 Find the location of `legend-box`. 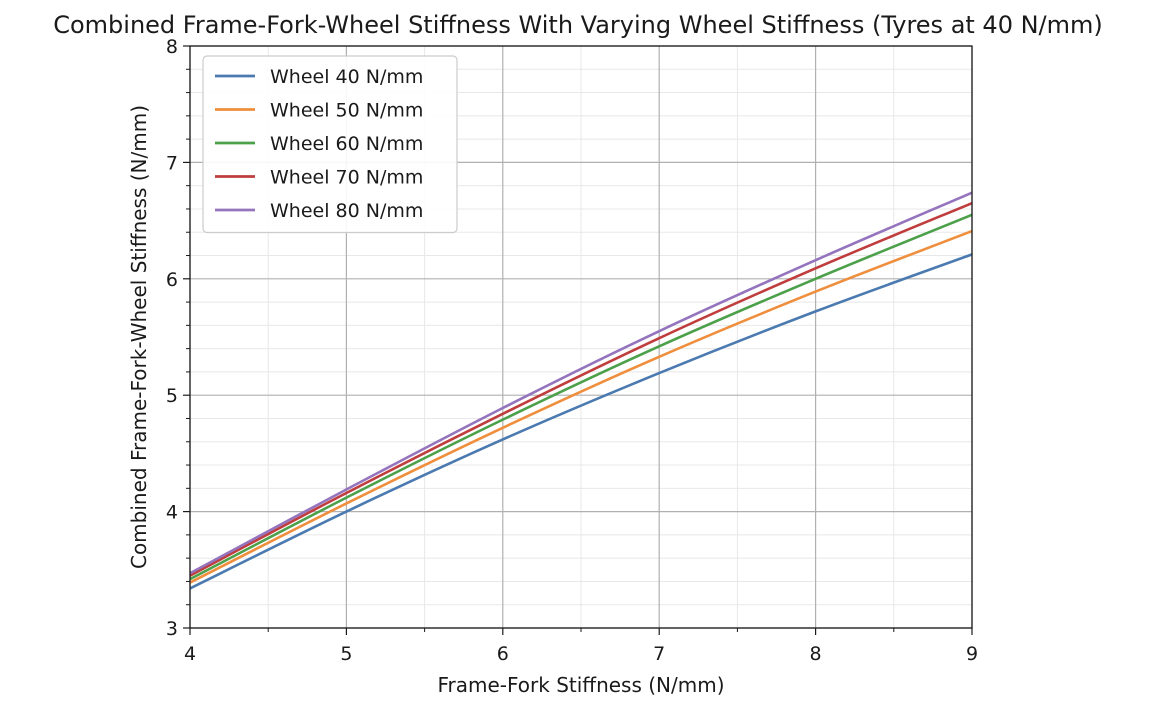

legend-box is located at coordinates (330, 144).